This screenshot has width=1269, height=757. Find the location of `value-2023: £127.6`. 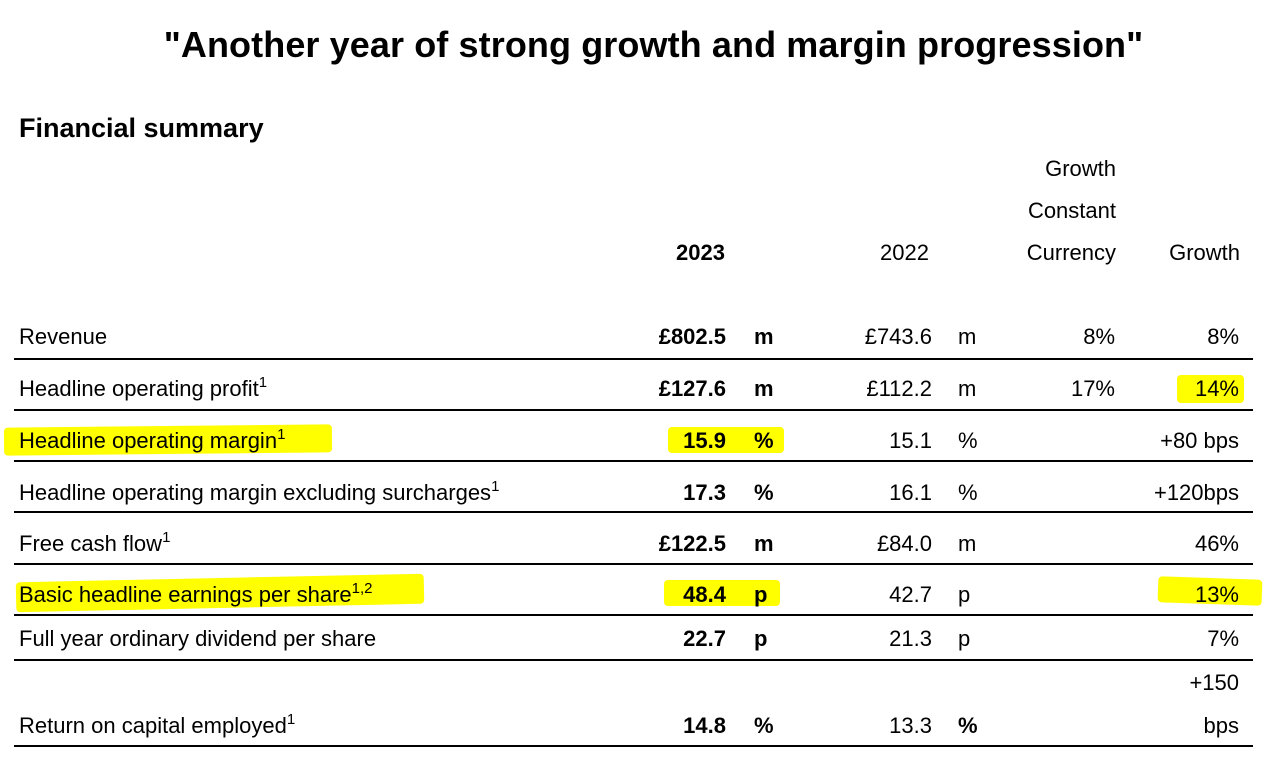

value-2023: £127.6 is located at coordinates (692, 388).